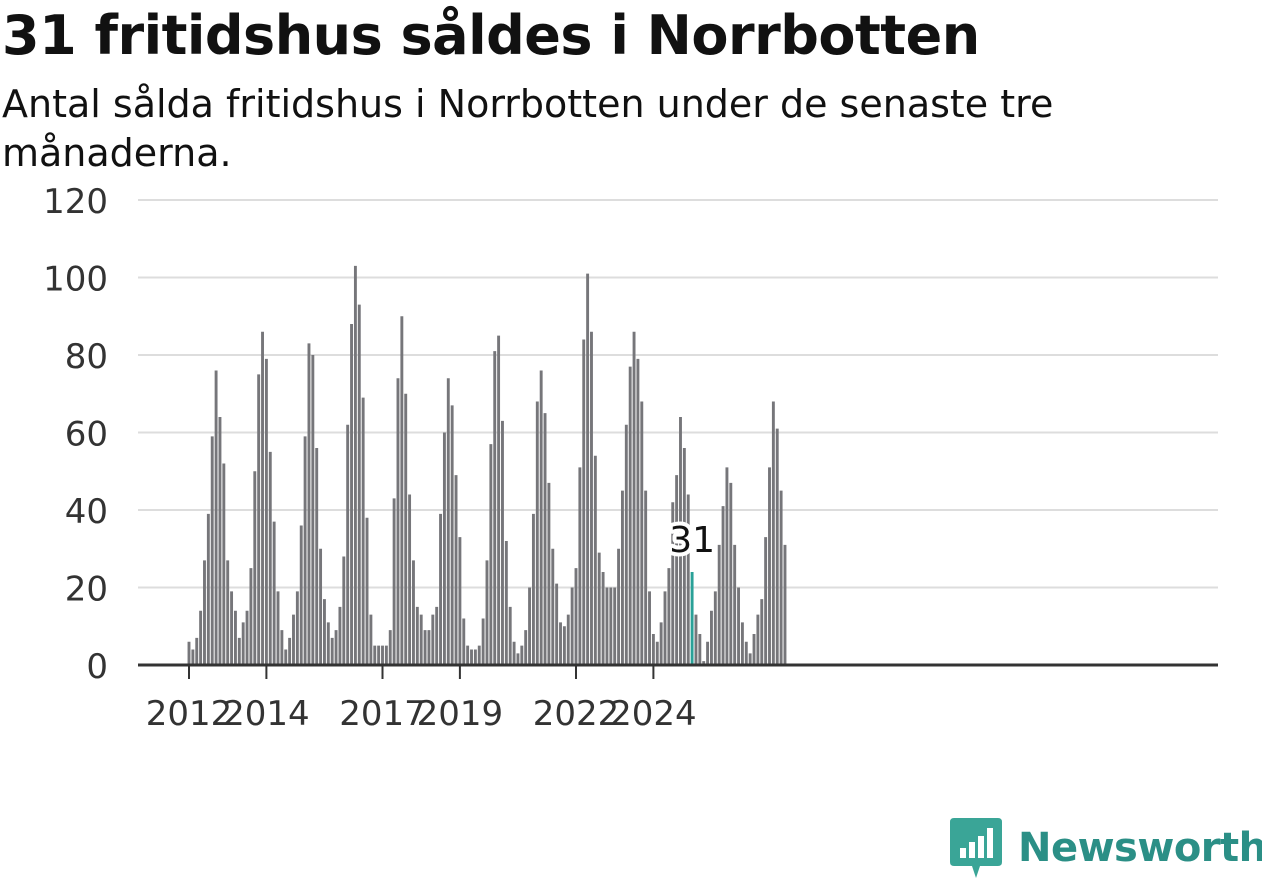  Describe the element at coordinates (86, 590) in the screenshot. I see `y-tick-label: 20` at that location.